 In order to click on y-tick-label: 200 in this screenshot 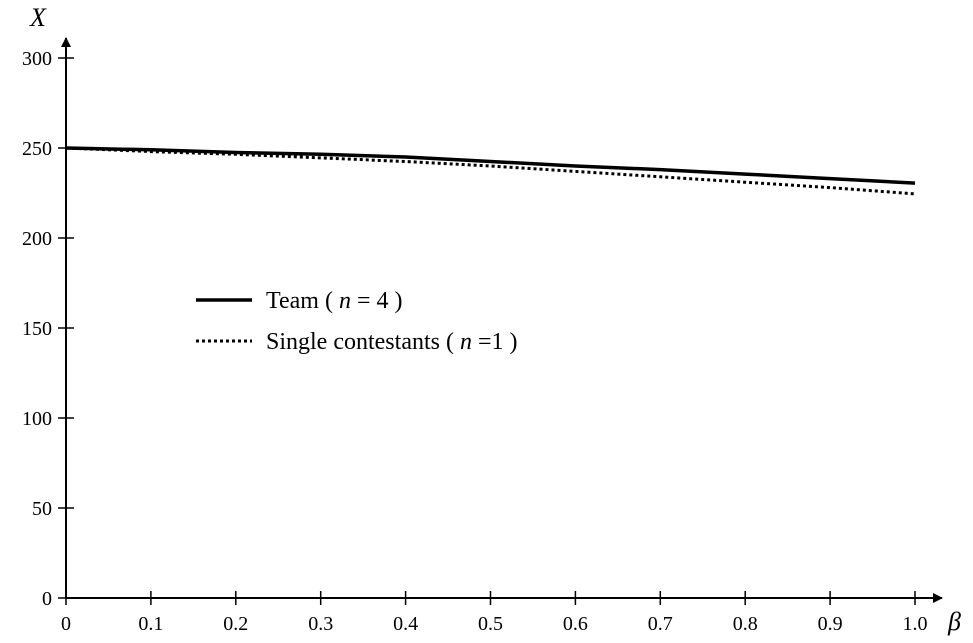, I will do `click(37, 239)`.